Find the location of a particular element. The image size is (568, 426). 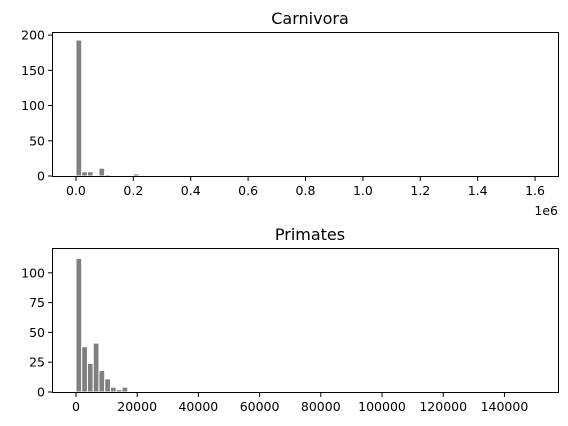

carnivora-y-tick-label: 0 is located at coordinates (41, 176).